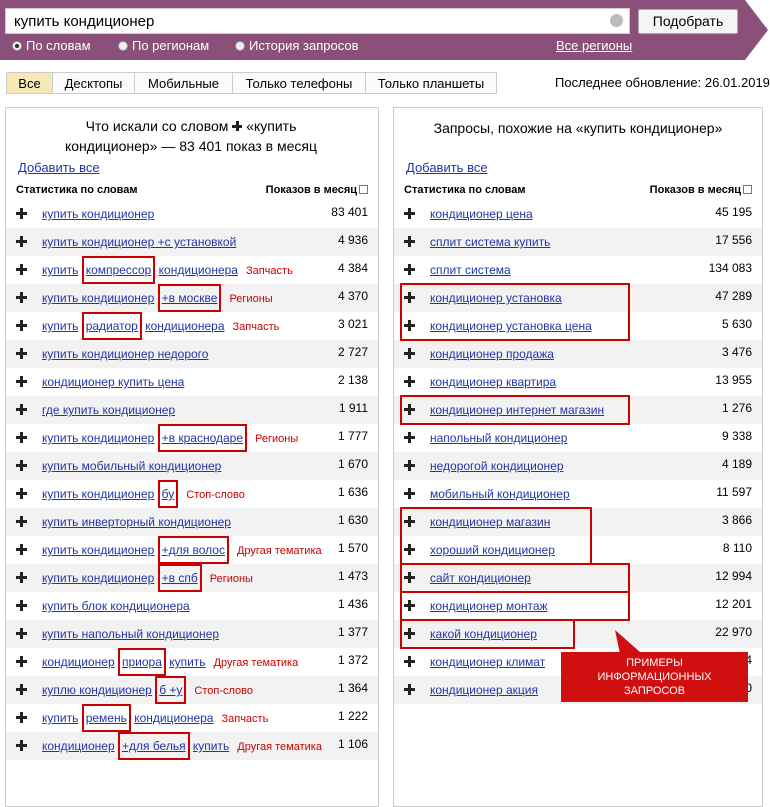 The width and height of the screenshot is (770, 807). I want to click on tab: Мобильные, so click(183, 83).